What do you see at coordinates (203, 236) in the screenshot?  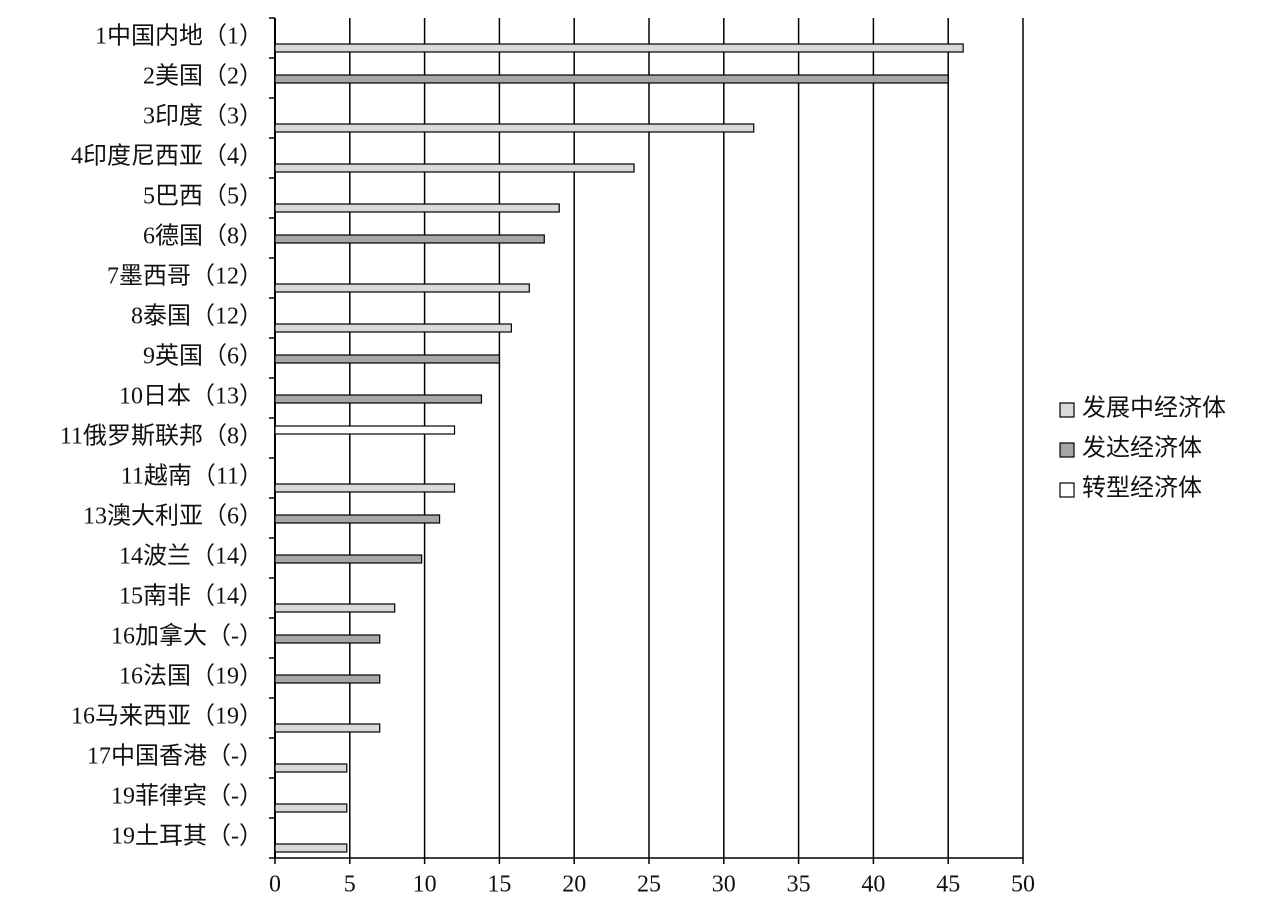 I see `y-tick-label: 6德国（8）` at bounding box center [203, 236].